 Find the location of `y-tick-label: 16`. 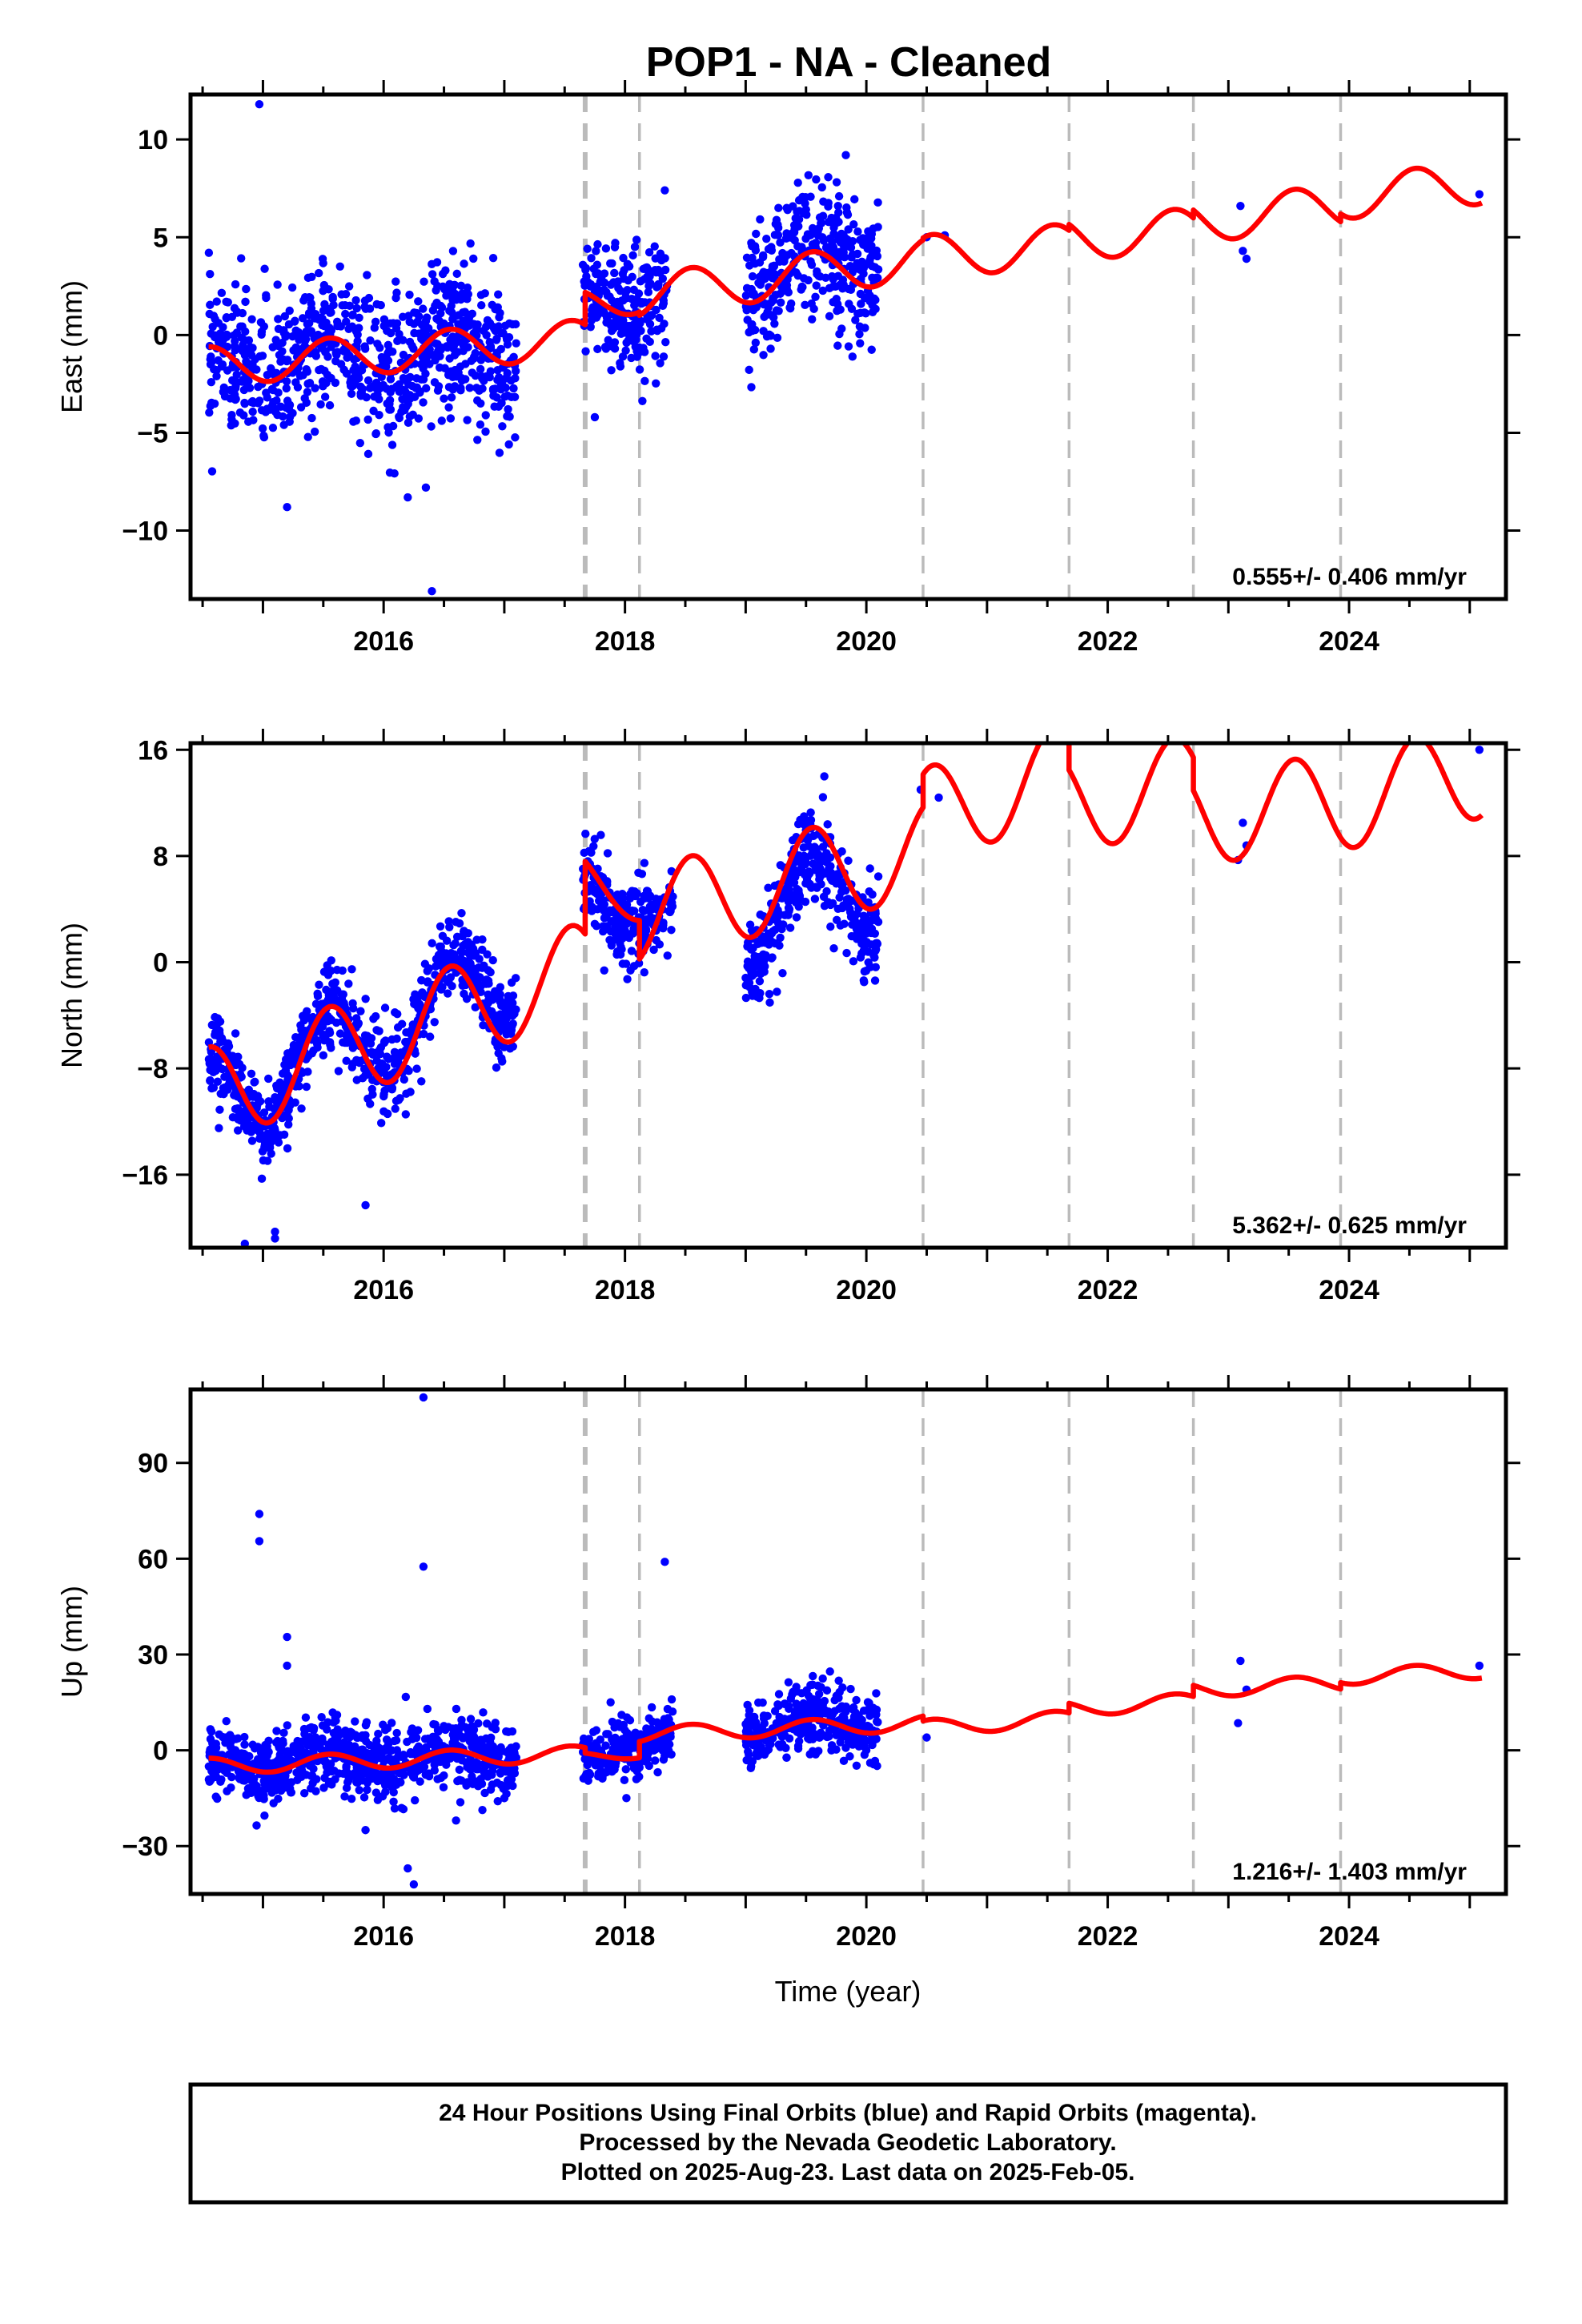

y-tick-label: 16 is located at coordinates (153, 750).